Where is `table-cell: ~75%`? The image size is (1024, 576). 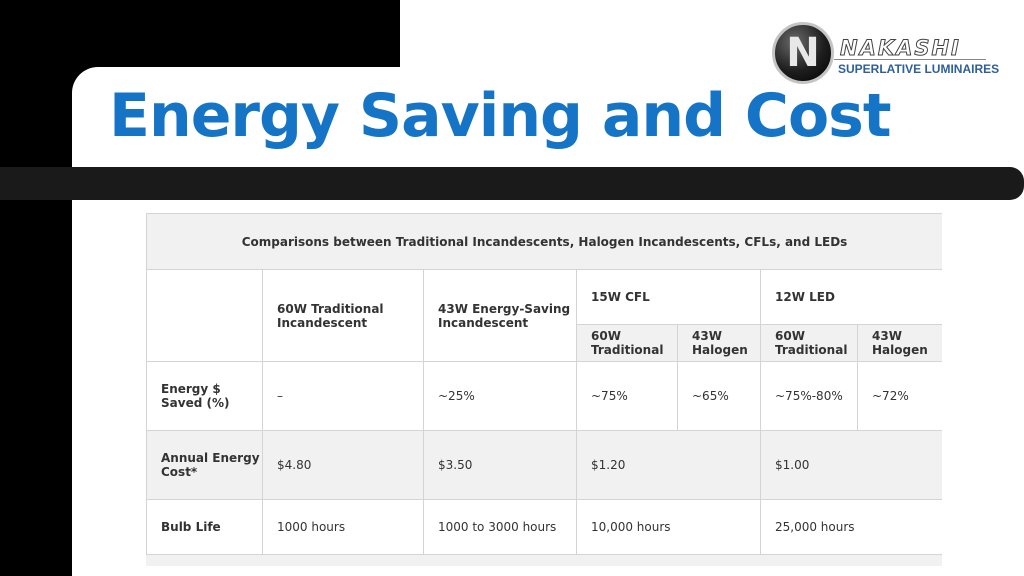
table-cell: ~75% is located at coordinates (627, 396).